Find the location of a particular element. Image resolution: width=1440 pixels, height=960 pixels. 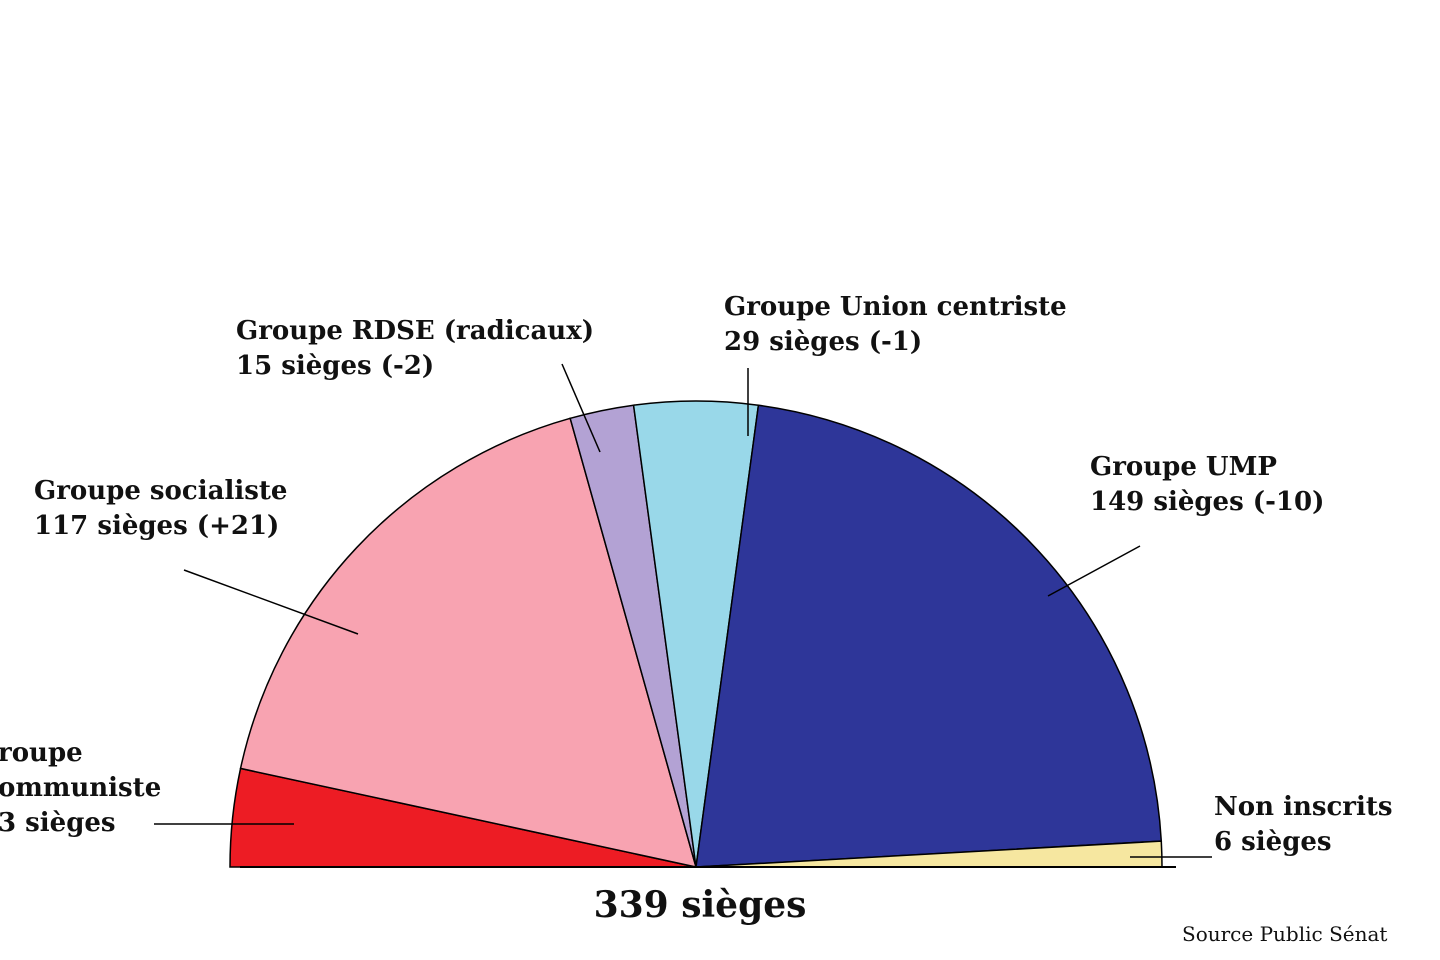

total-seats: 339 sièges is located at coordinates (700, 905).